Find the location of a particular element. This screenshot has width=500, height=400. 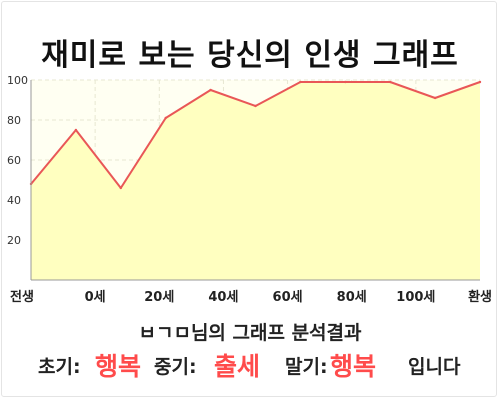

x-tick-label: 60세 is located at coordinates (288, 297).